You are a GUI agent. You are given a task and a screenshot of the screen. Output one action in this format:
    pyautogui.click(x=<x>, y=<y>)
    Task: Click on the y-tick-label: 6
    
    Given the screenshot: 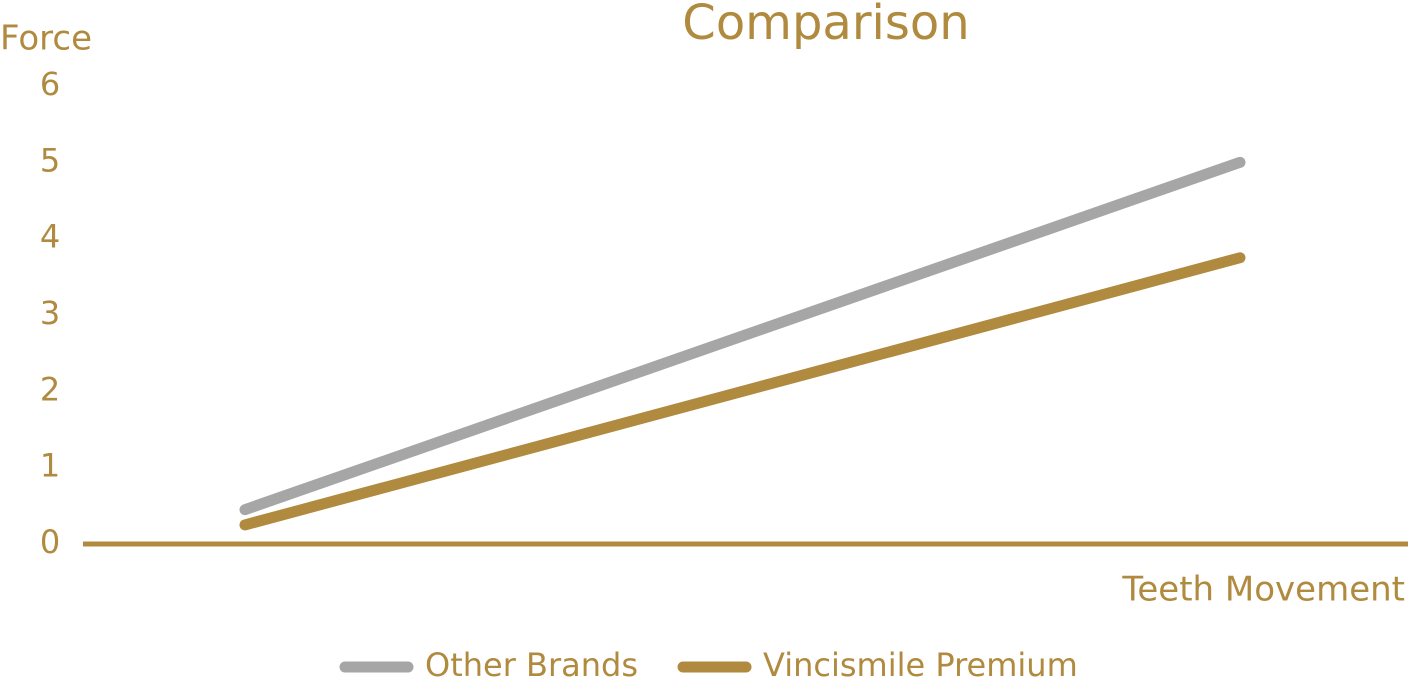 What is the action you would take?
    pyautogui.click(x=50, y=84)
    